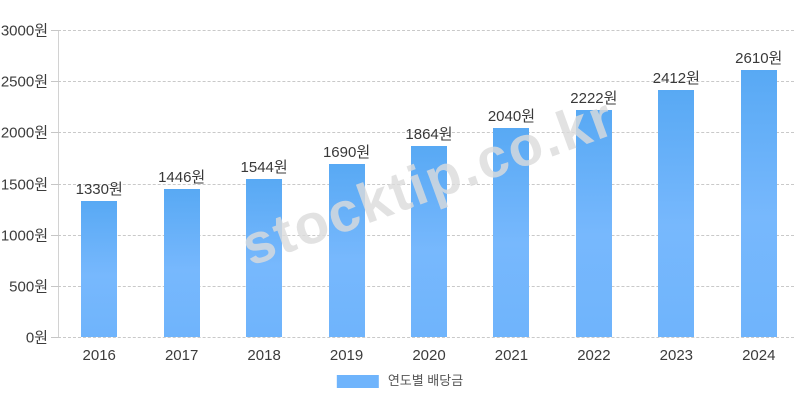 The image size is (800, 400). I want to click on bar-2022, so click(593, 223).